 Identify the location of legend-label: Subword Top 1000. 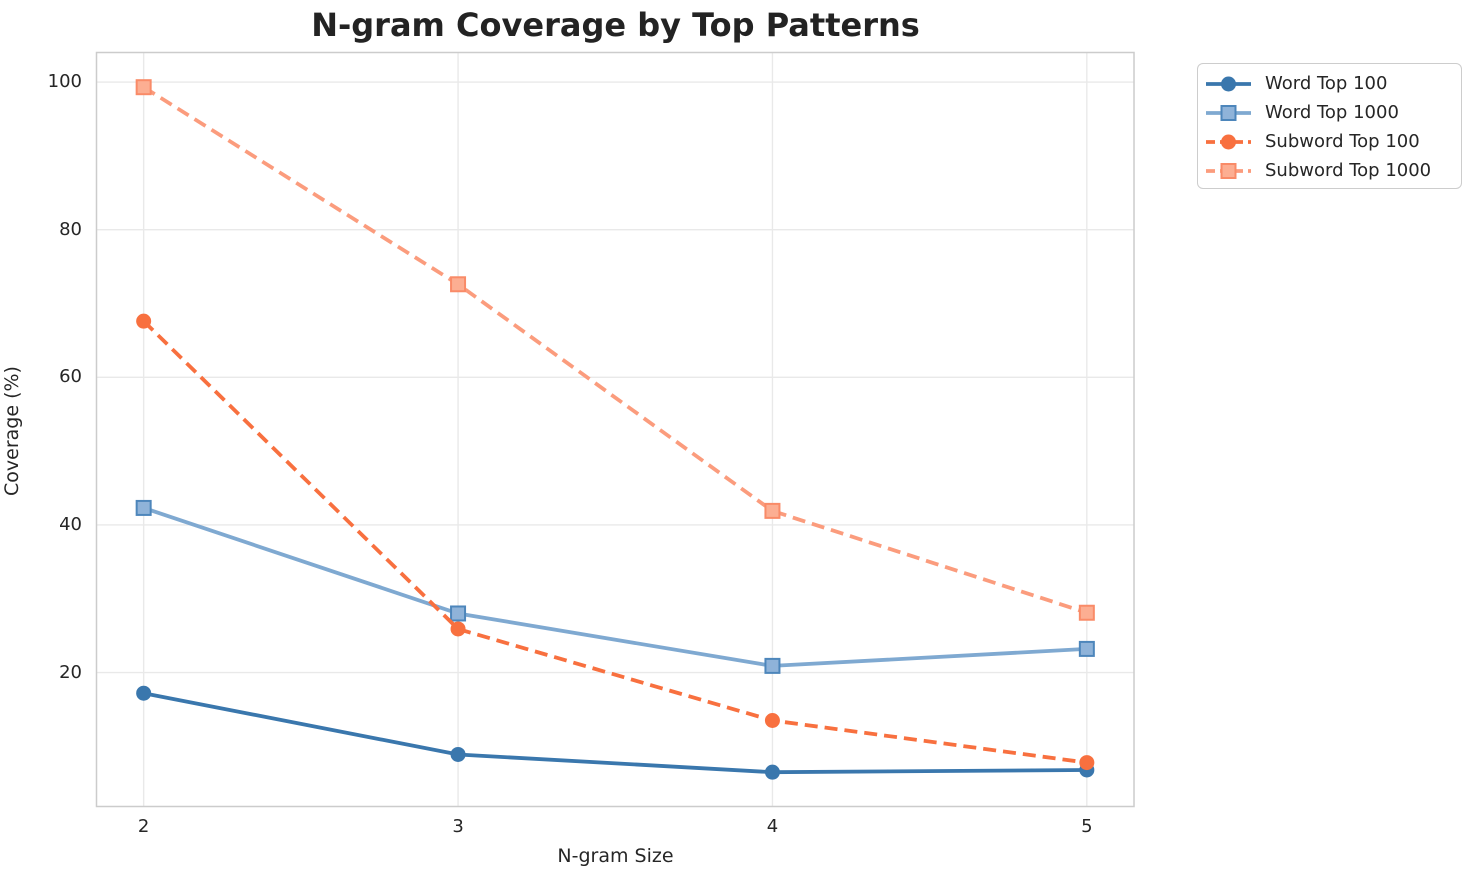
(1348, 170).